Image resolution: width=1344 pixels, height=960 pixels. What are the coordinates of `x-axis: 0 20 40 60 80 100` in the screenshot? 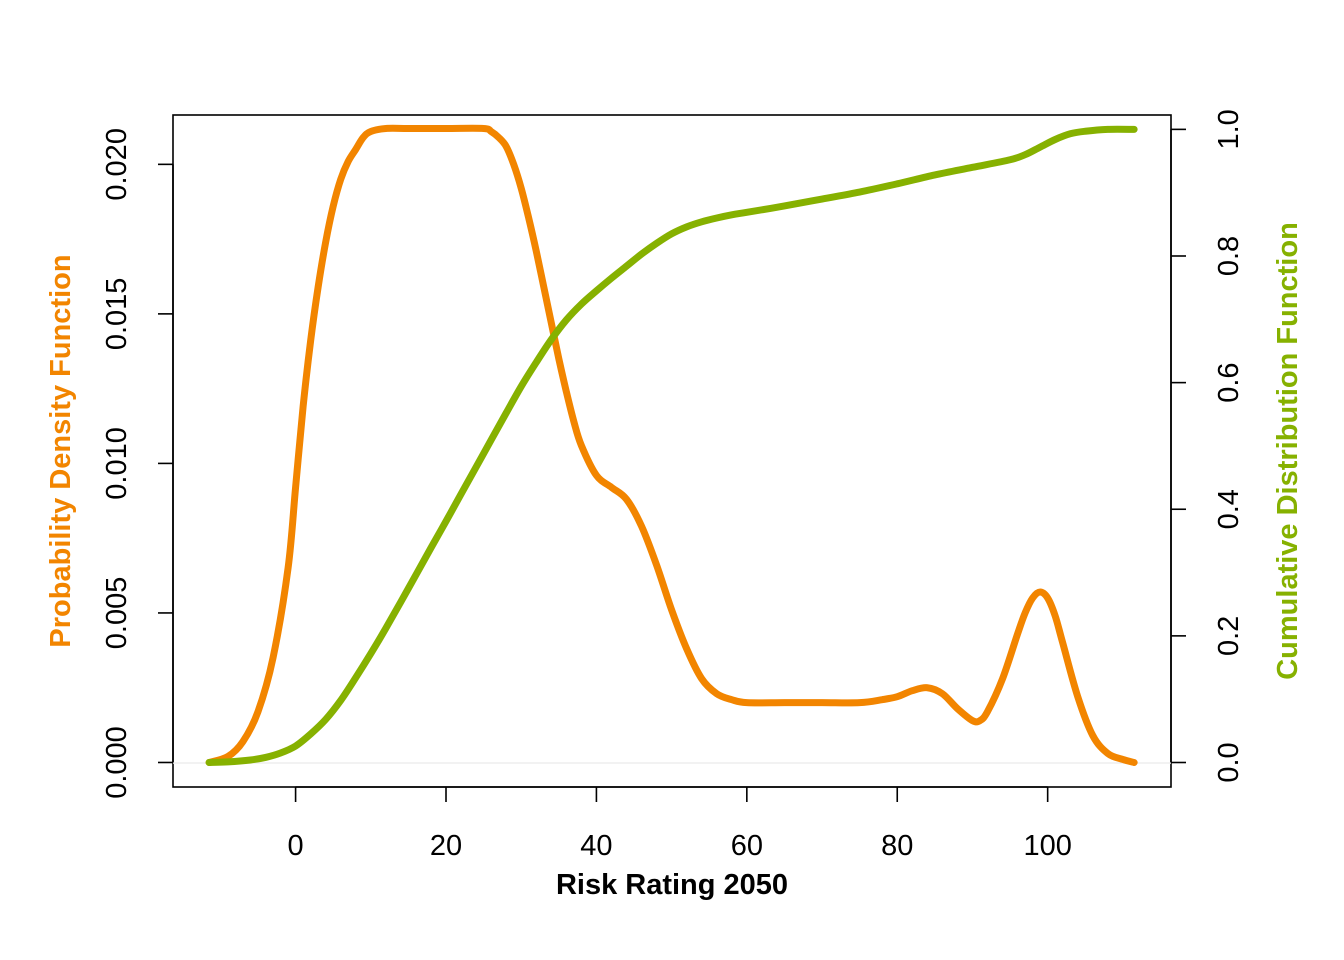 It's located at (680, 824).